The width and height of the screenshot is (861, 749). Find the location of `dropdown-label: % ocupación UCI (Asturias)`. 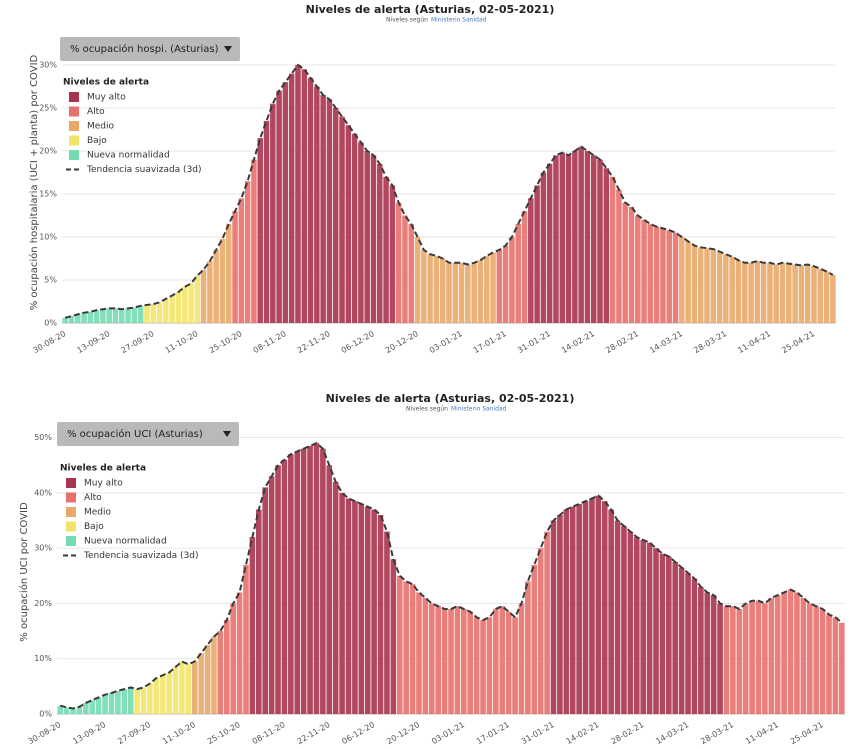

dropdown-label: % ocupación UCI (Asturias) is located at coordinates (135, 434).